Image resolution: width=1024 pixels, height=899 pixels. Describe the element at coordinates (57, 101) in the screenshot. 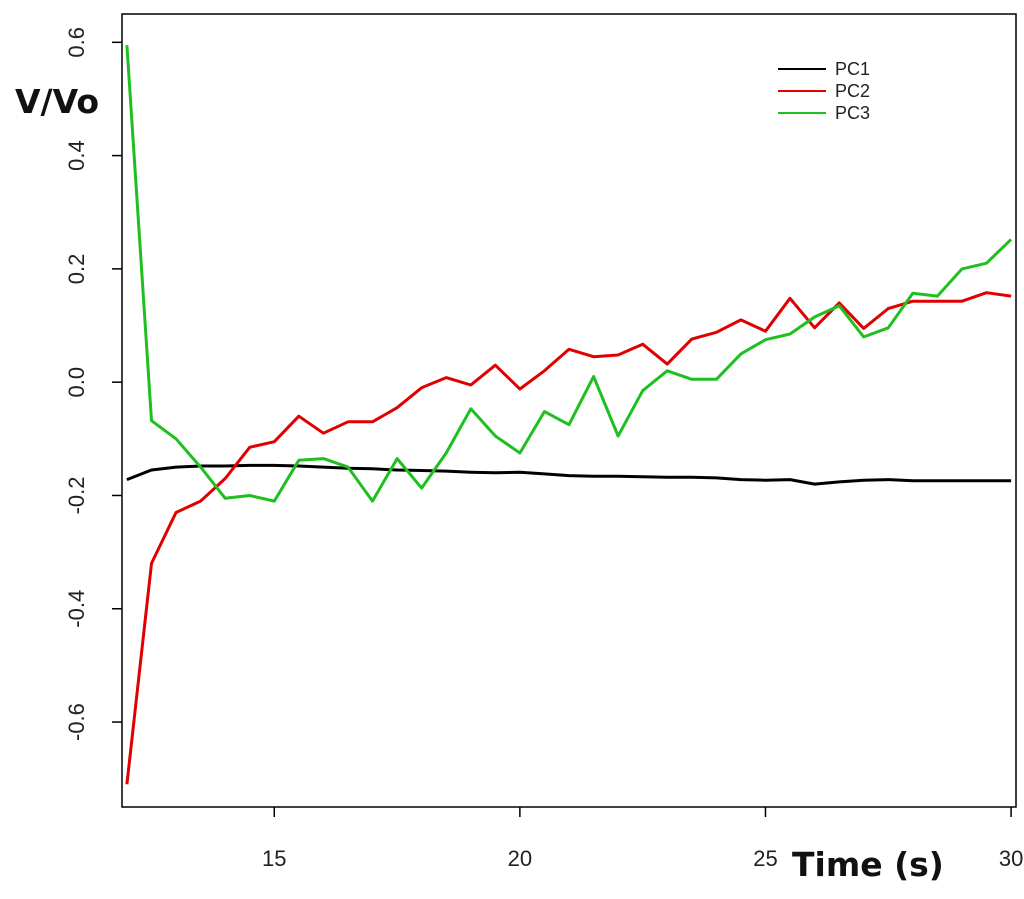

I see `y-axis-title: V/Vo` at that location.